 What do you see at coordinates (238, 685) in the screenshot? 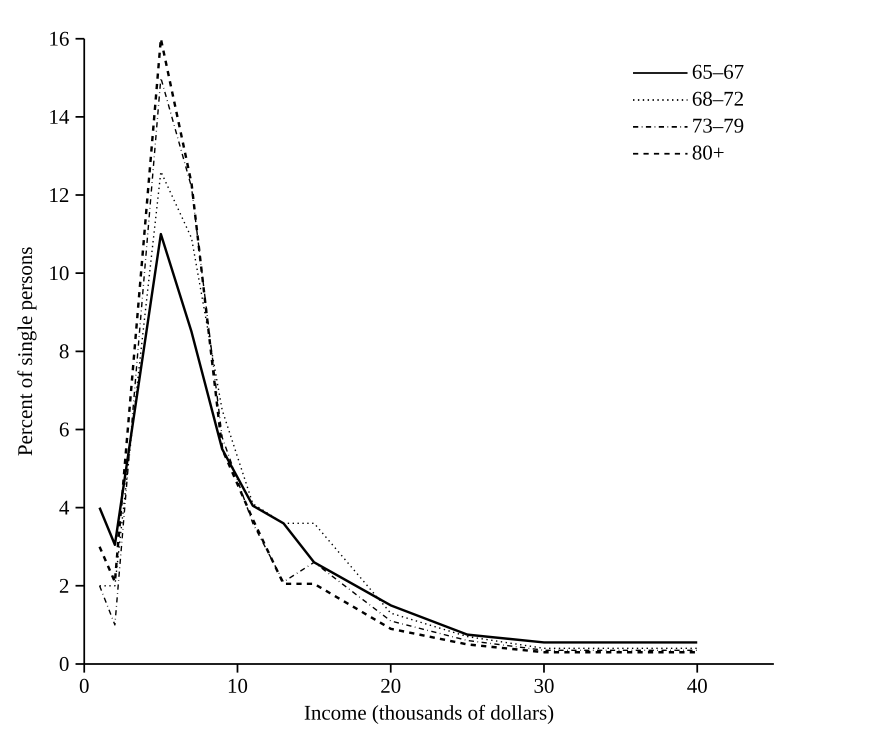
I see `x-tick-label: 10` at bounding box center [238, 685].